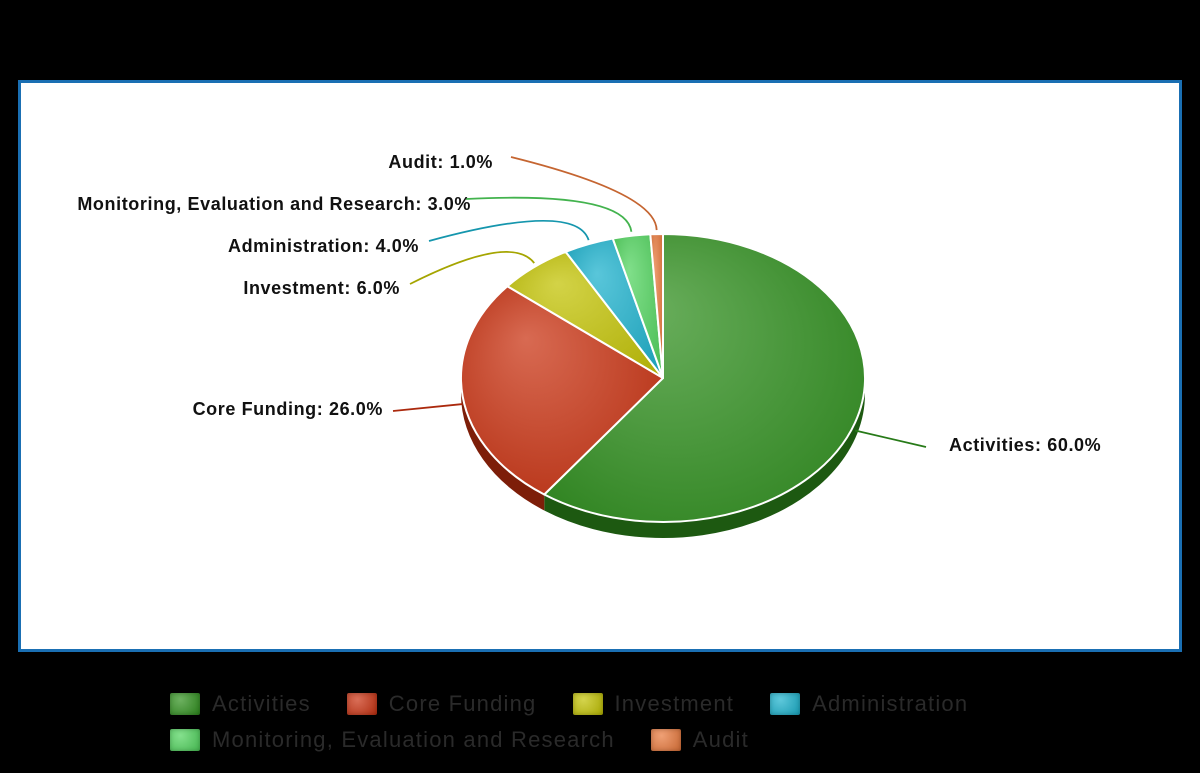  I want to click on legend-label: Administration, so click(890, 703).